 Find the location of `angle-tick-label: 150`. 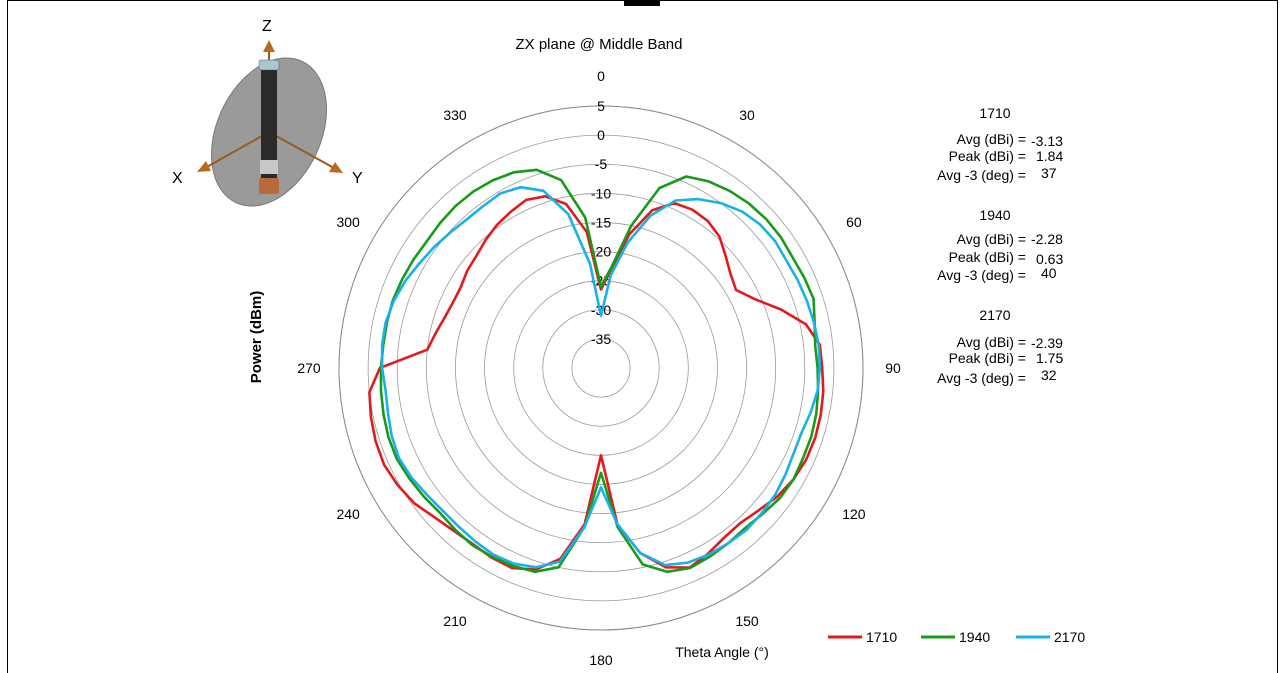

angle-tick-label: 150 is located at coordinates (747, 621).